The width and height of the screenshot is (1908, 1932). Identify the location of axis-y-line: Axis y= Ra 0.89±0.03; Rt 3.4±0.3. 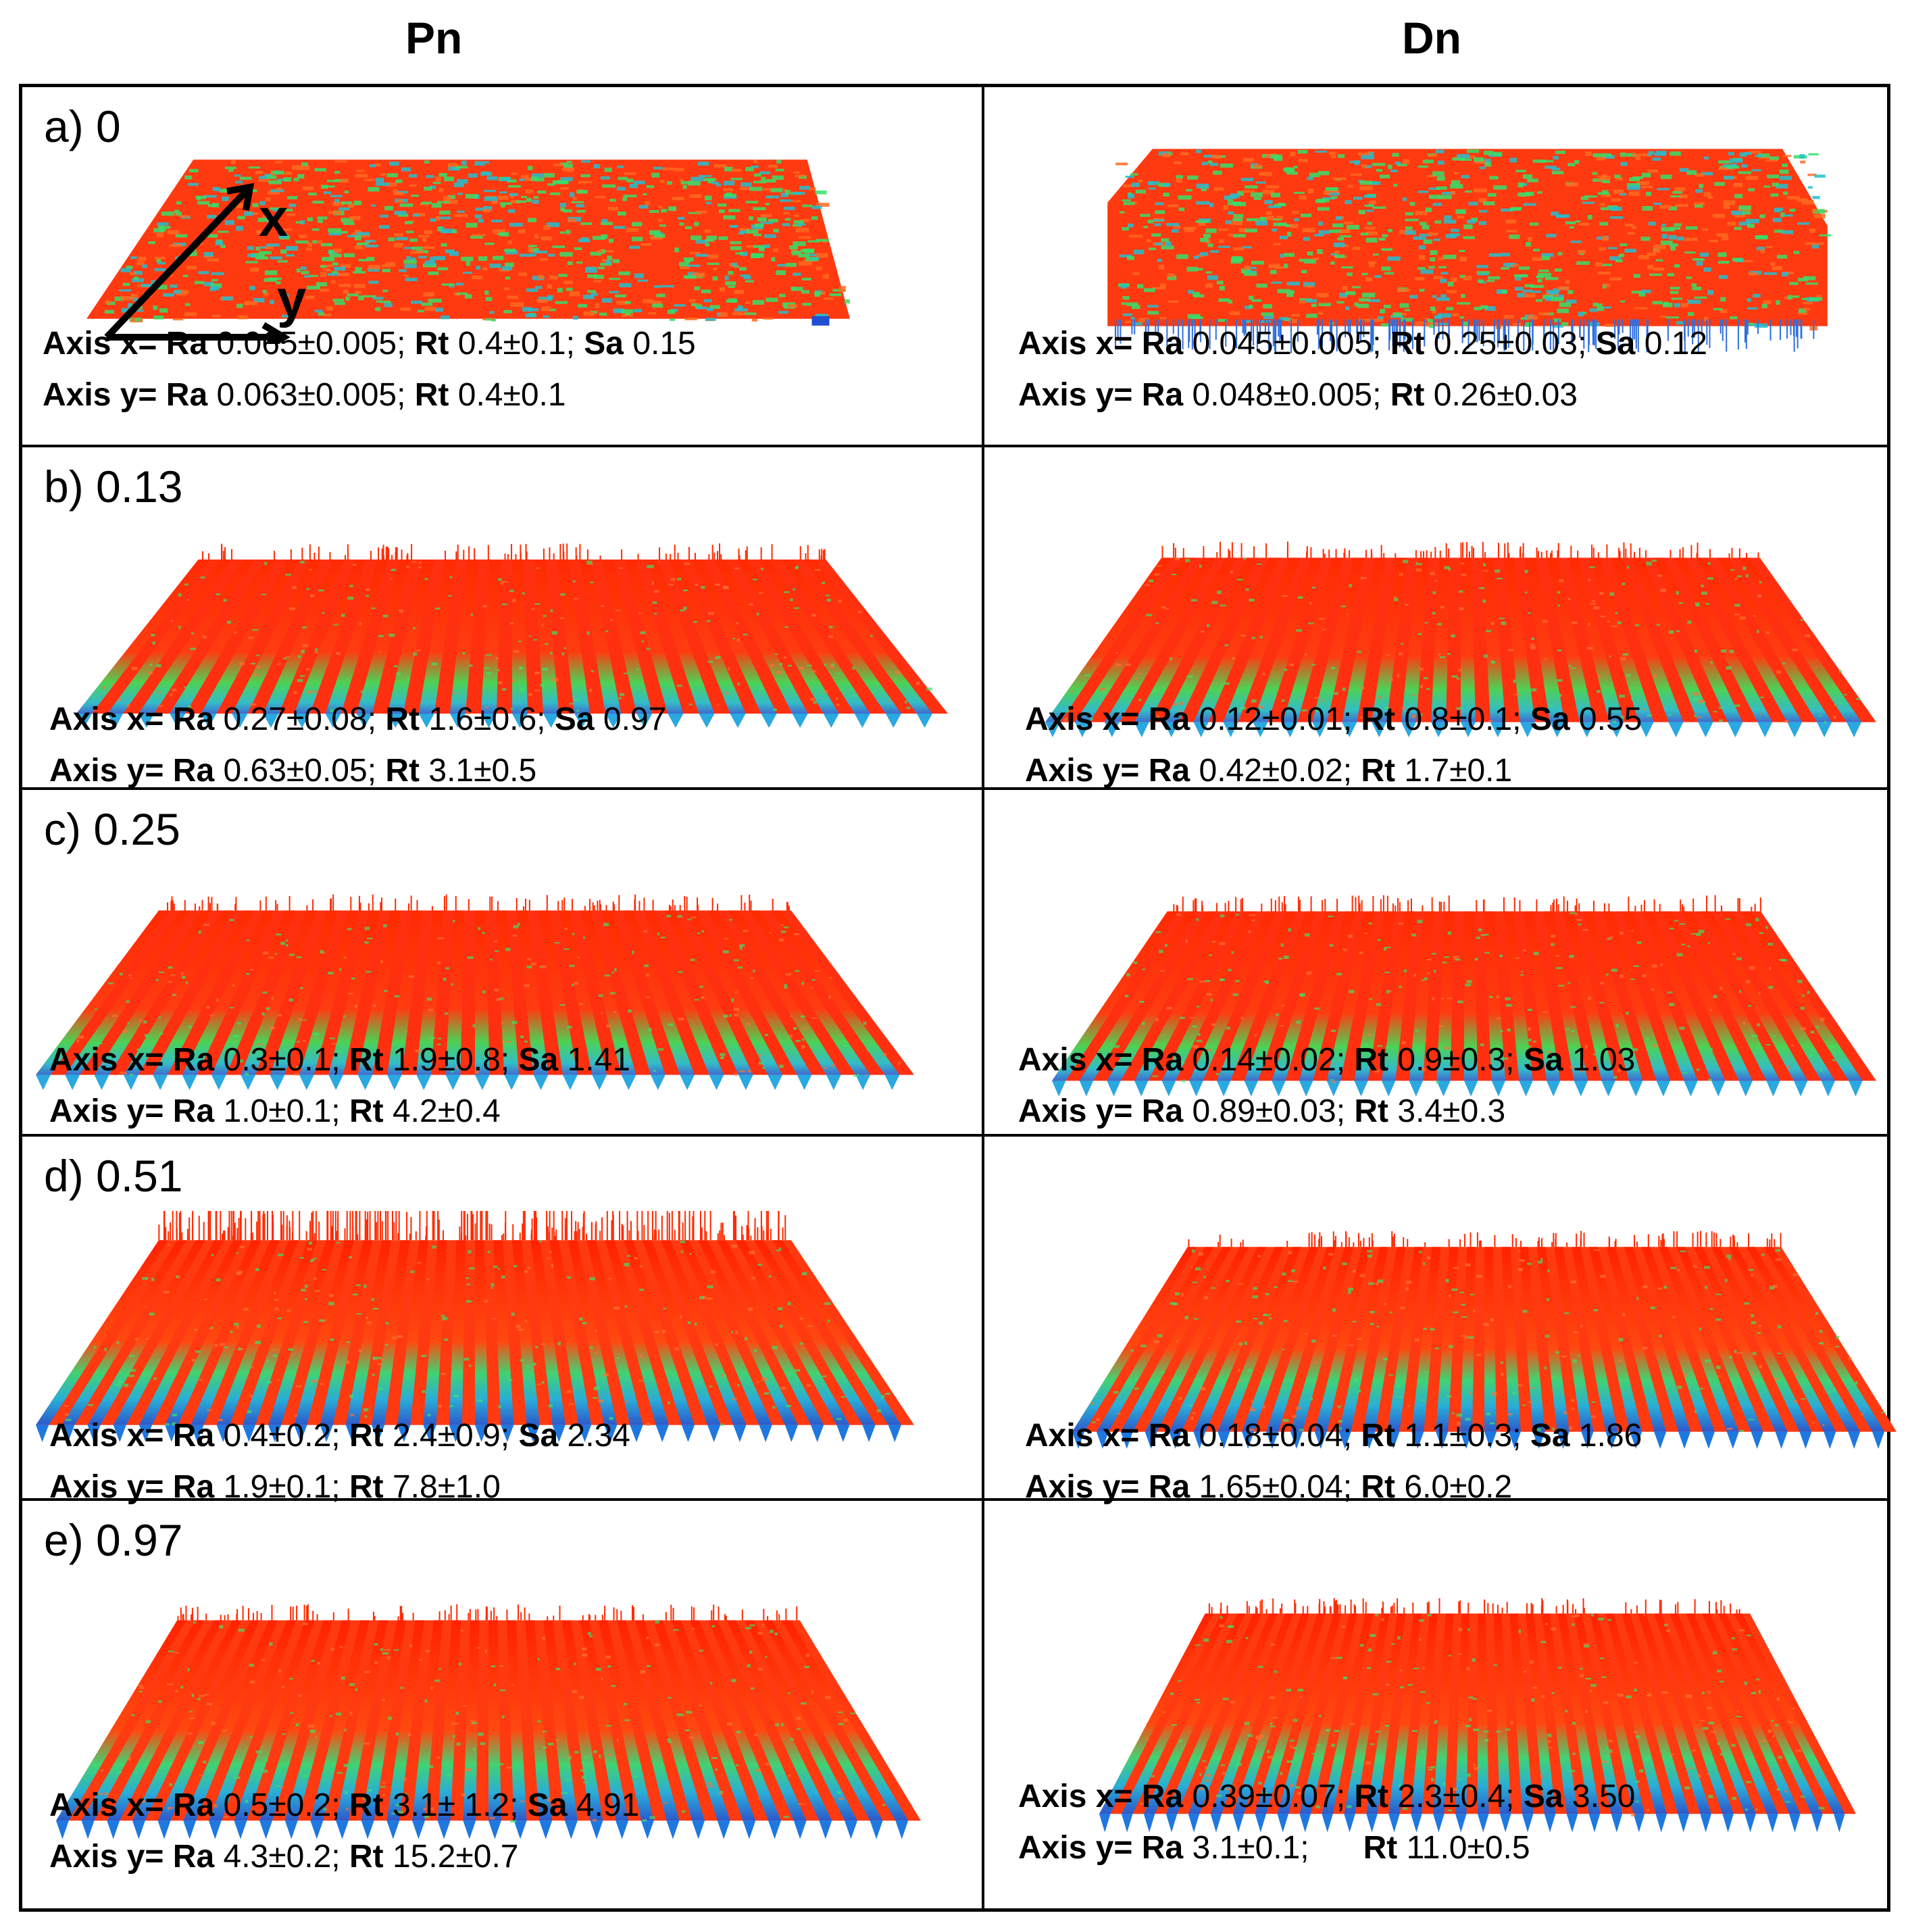
(1326, 1112).